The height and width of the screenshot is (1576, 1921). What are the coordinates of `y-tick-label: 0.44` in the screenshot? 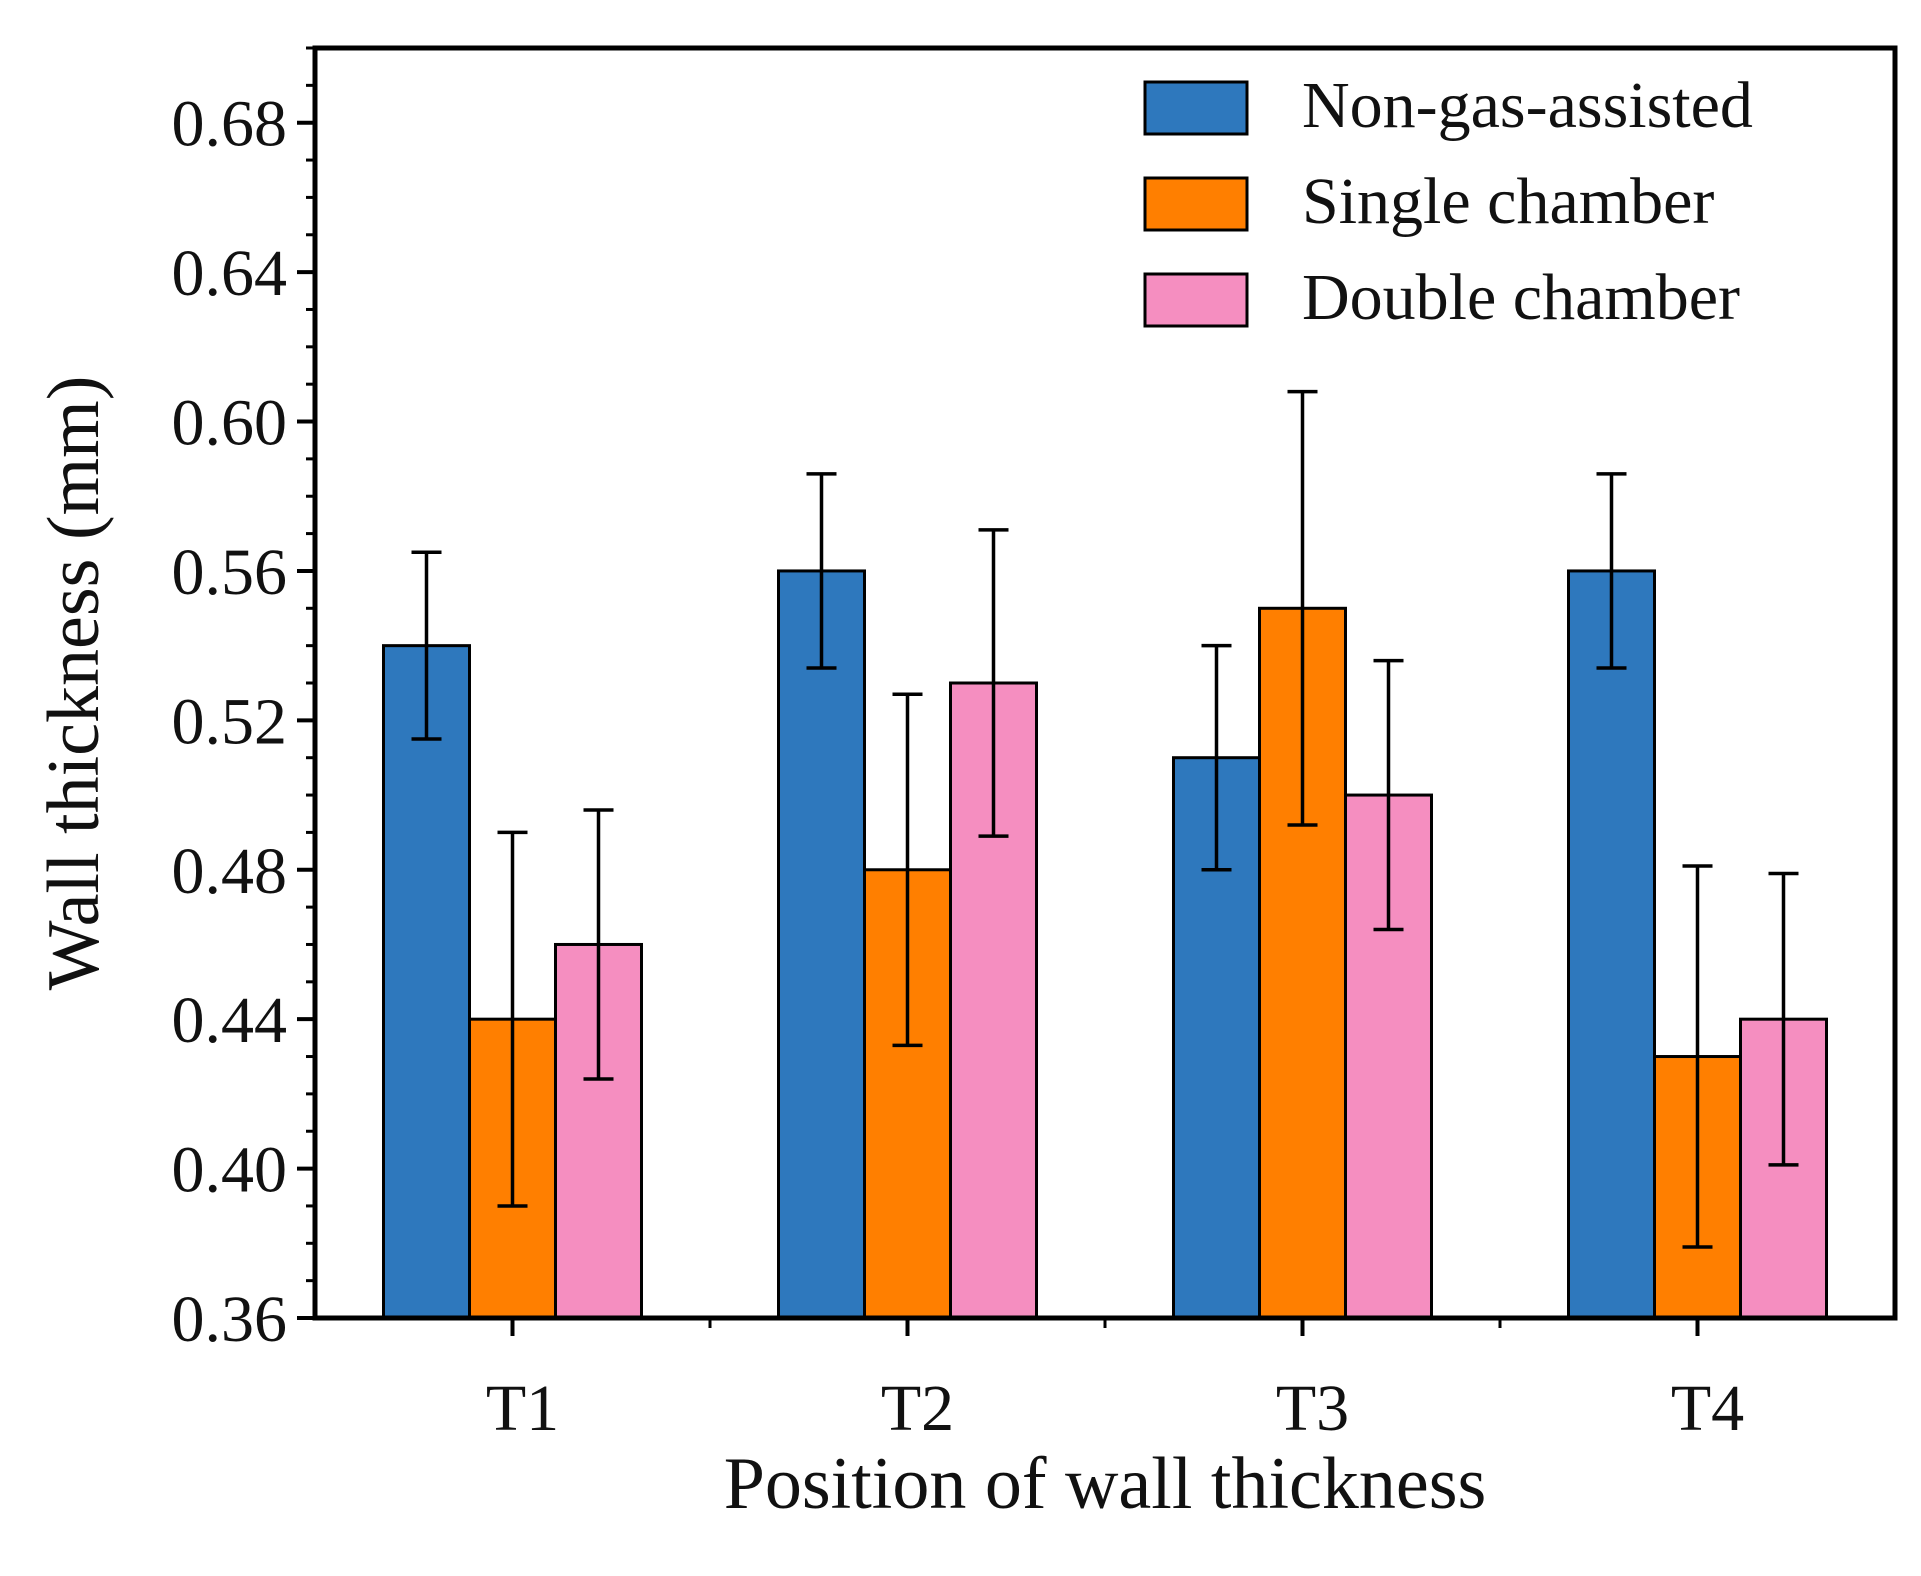 It's located at (230, 1020).